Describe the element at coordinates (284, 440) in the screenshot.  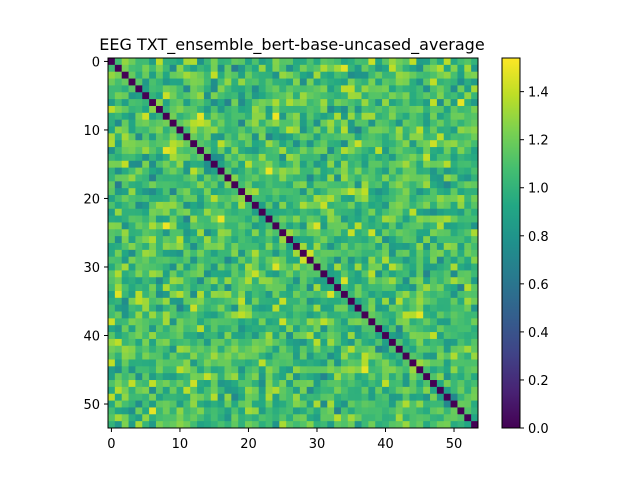
I see `x-axis-ticks: 0 10 20 30 40 50` at that location.